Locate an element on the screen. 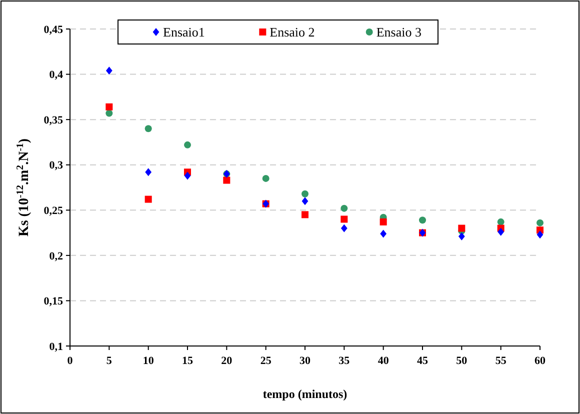  x-axis-title: tempo (minutos) is located at coordinates (305, 394).